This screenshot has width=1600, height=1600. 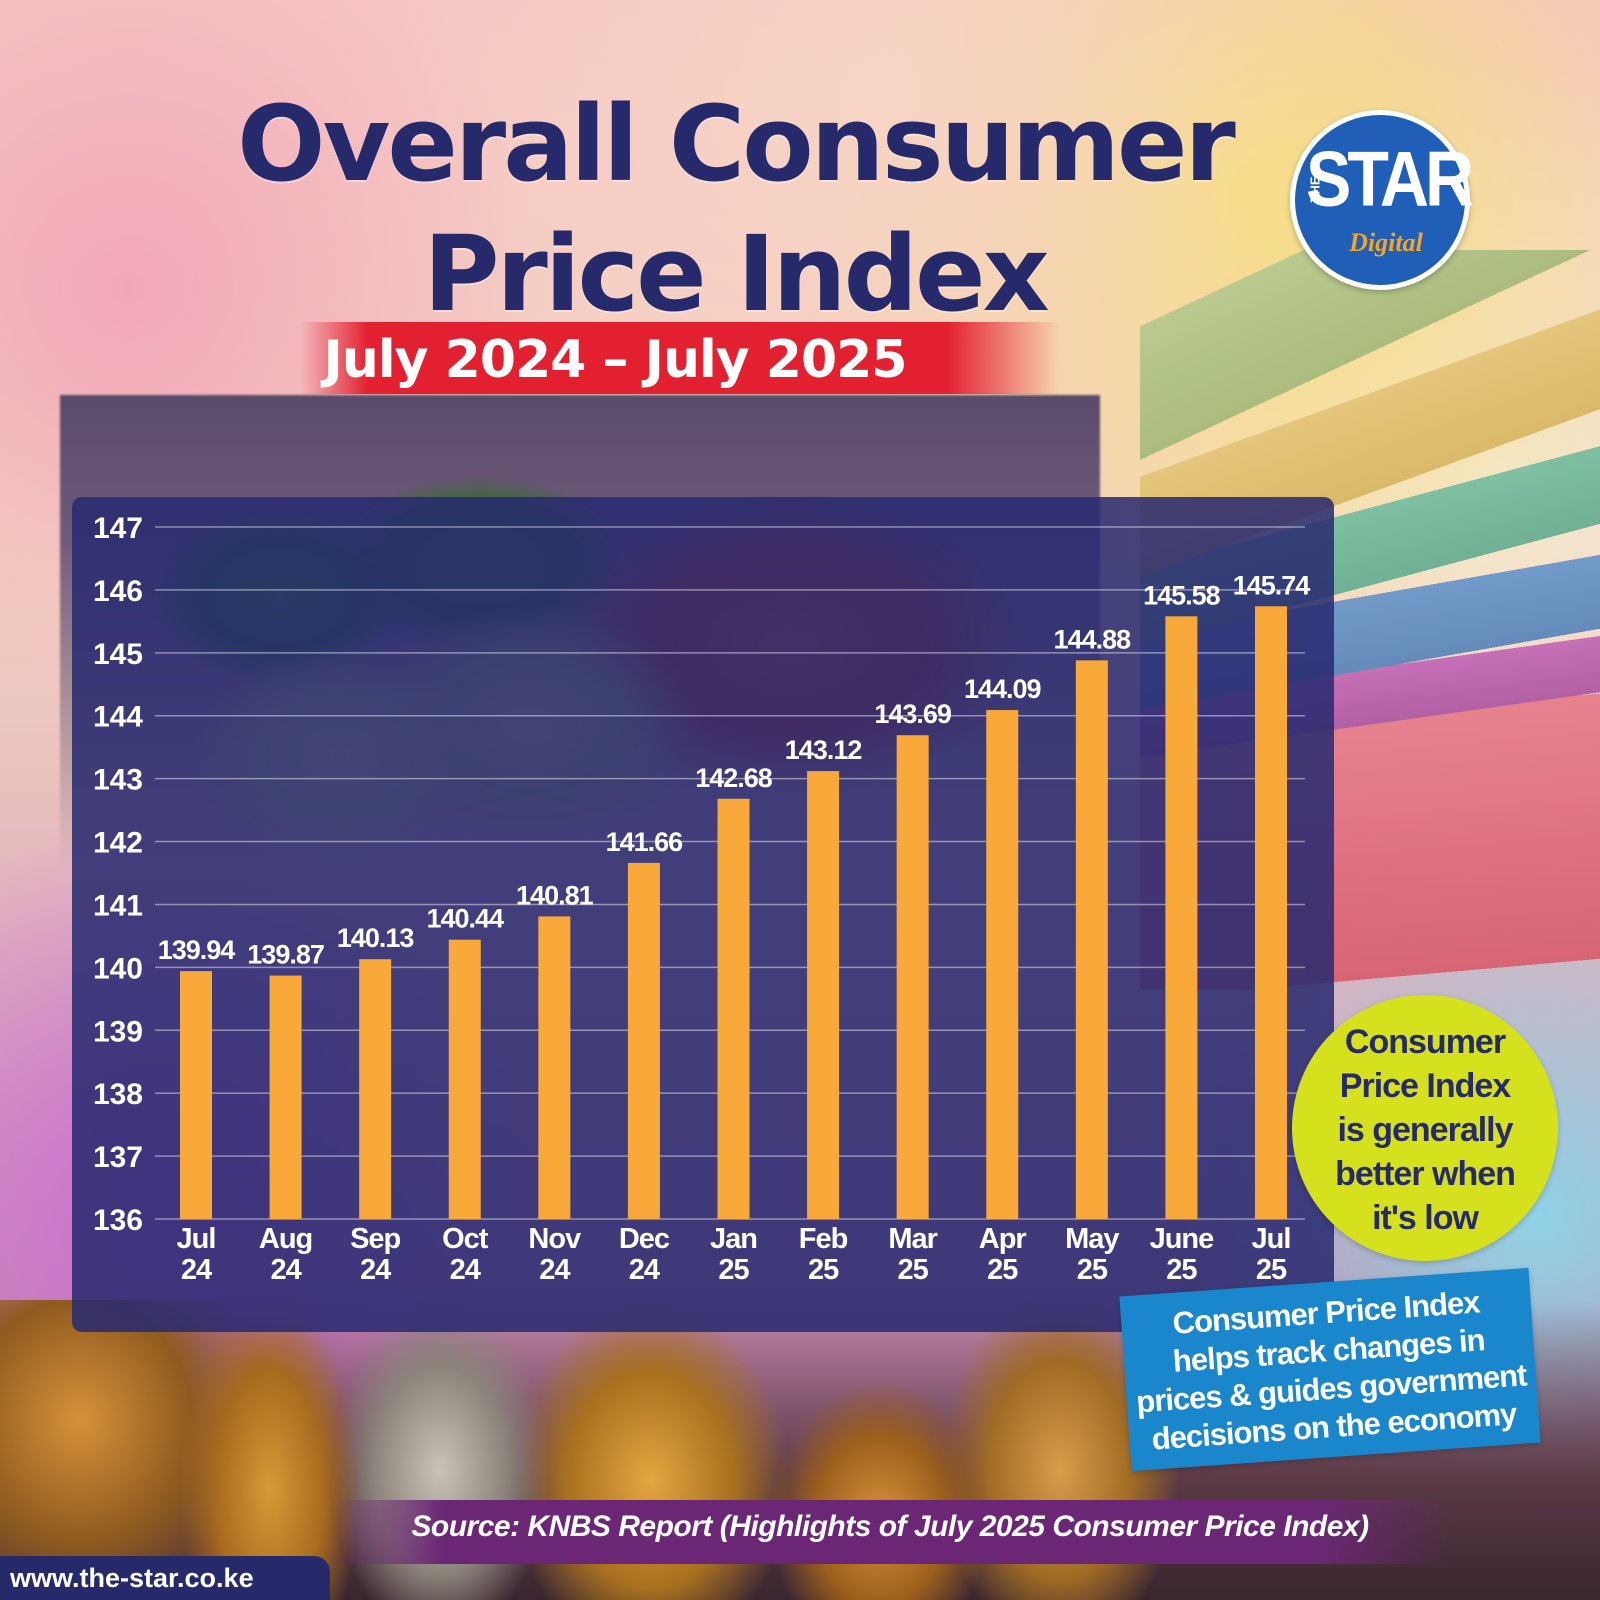 I want to click on note-circle-line: Consumer, so click(x=1425, y=1042).